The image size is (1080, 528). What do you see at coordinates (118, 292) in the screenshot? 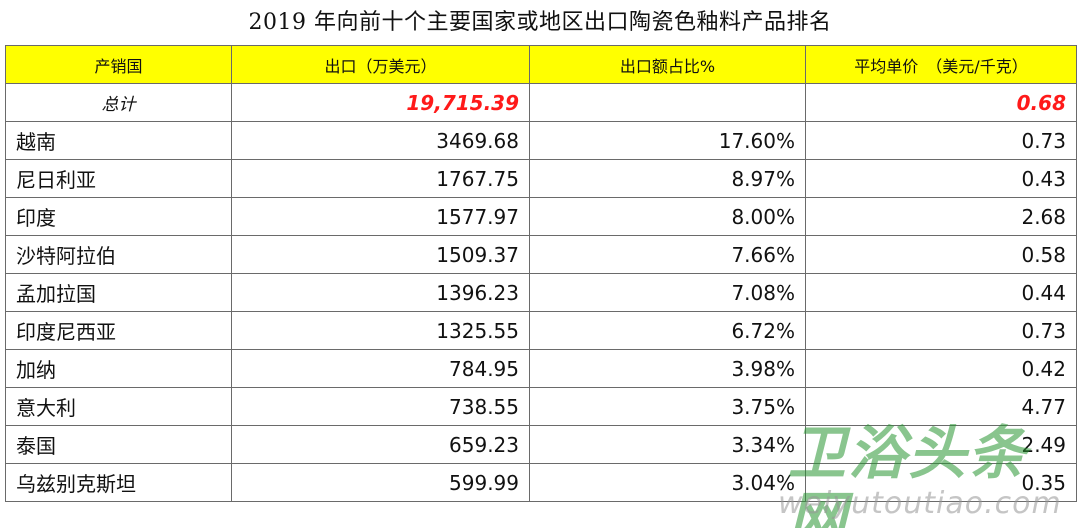
I see `country-cell: 孟加拉国` at bounding box center [118, 292].